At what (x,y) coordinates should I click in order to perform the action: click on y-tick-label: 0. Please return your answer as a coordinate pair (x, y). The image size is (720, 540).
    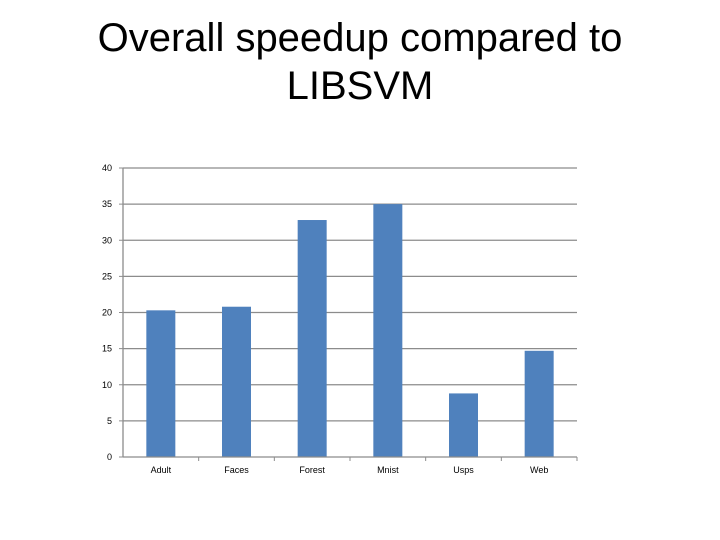
    Looking at the image, I should click on (109, 457).